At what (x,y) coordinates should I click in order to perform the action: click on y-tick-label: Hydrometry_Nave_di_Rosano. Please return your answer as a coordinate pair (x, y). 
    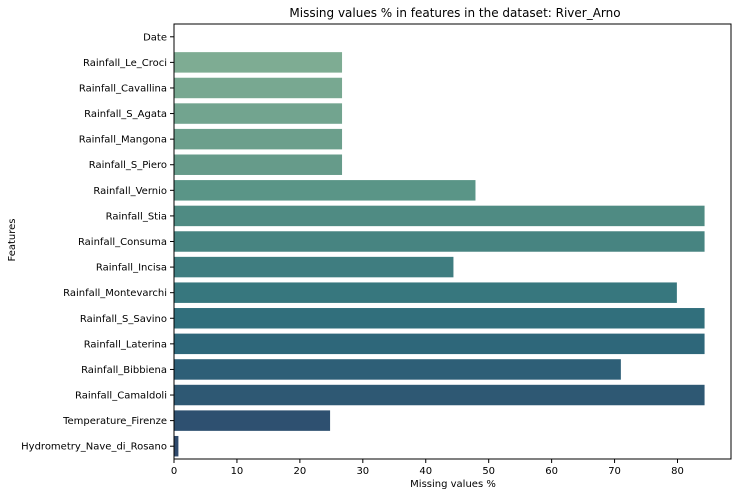
    Looking at the image, I should click on (94, 447).